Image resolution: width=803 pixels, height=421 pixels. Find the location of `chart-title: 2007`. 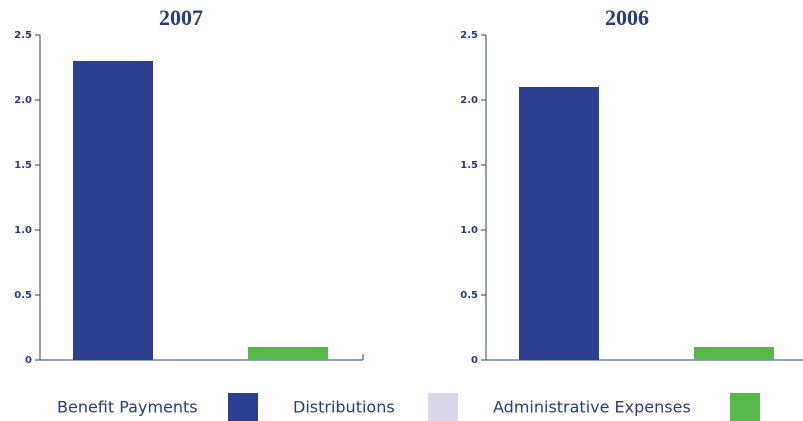

chart-title: 2007 is located at coordinates (181, 17).